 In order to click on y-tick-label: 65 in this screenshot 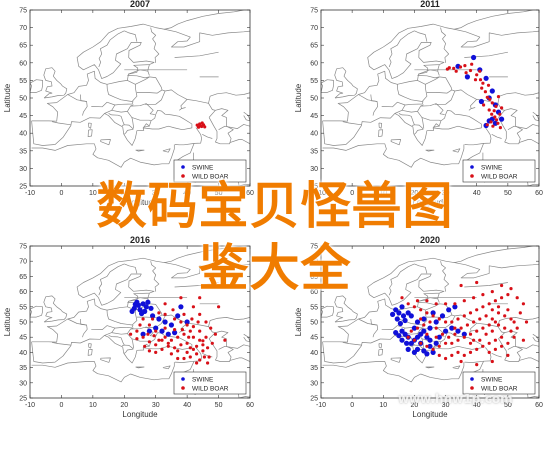, I will do `click(314, 46)`.